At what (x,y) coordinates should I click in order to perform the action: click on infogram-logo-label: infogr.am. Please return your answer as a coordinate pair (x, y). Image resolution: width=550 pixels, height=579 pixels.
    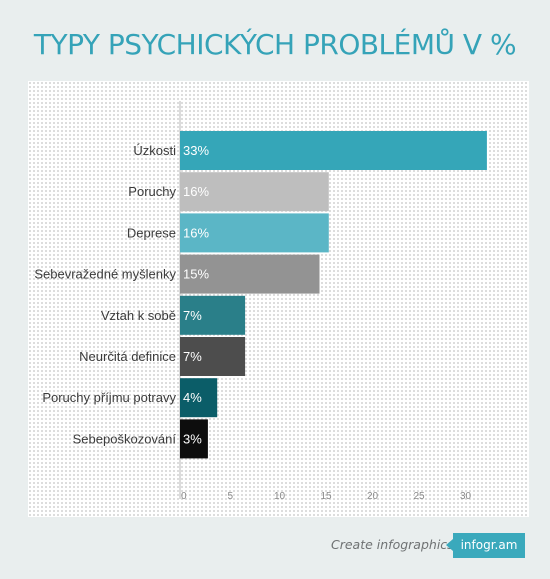
    Looking at the image, I should click on (489, 545).